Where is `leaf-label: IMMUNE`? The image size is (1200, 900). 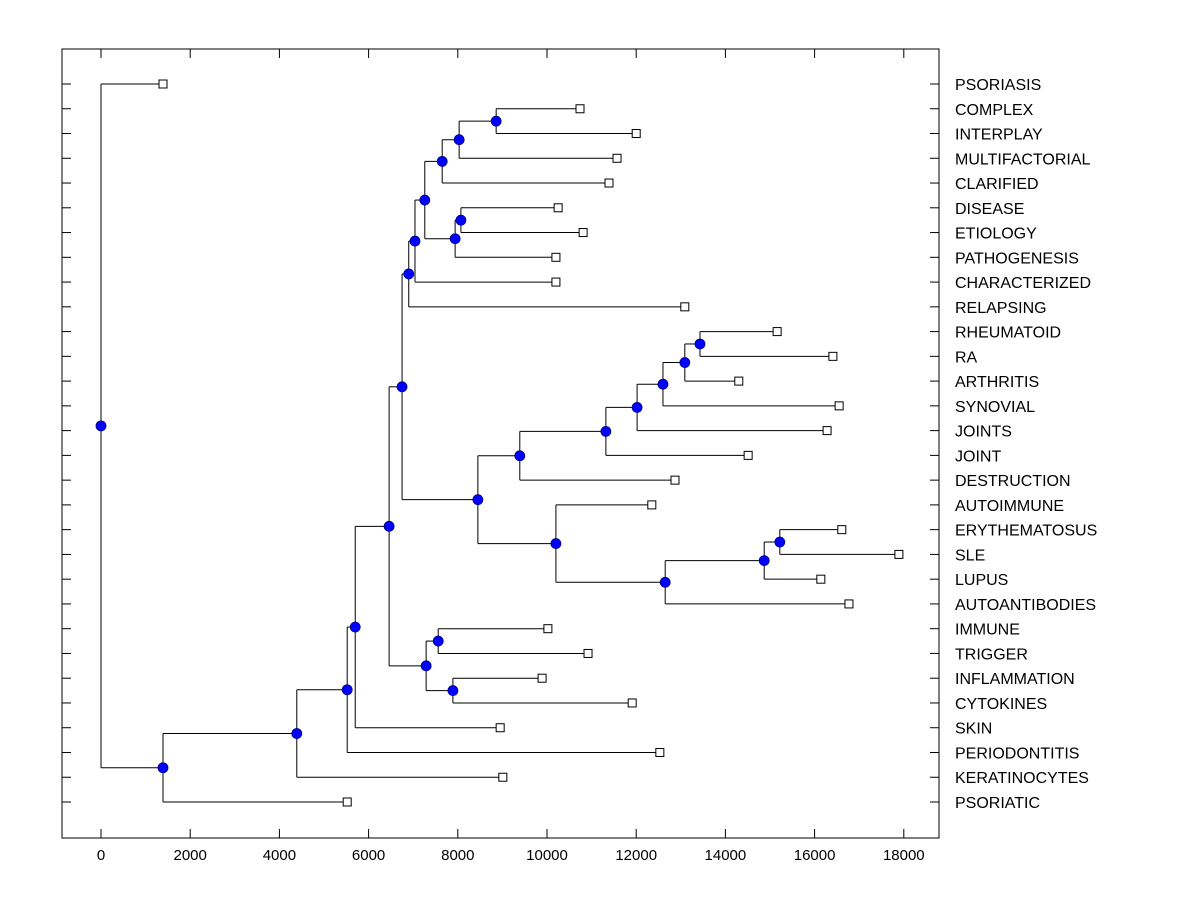
leaf-label: IMMUNE is located at coordinates (987, 630).